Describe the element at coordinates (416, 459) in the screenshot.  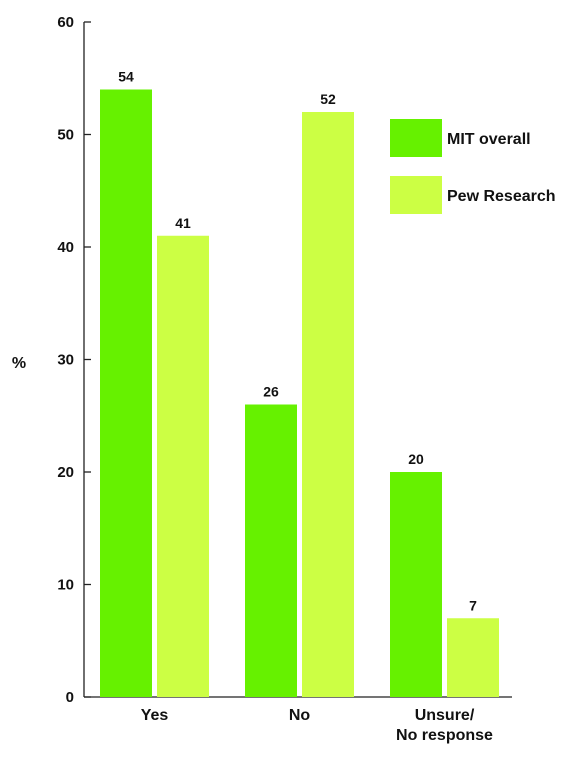
I see `data-label: 20` at that location.